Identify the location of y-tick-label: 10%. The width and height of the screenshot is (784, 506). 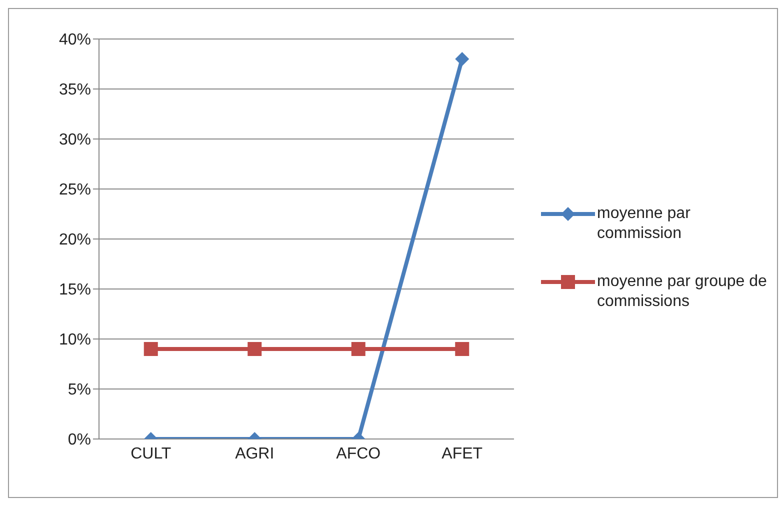
(74, 340).